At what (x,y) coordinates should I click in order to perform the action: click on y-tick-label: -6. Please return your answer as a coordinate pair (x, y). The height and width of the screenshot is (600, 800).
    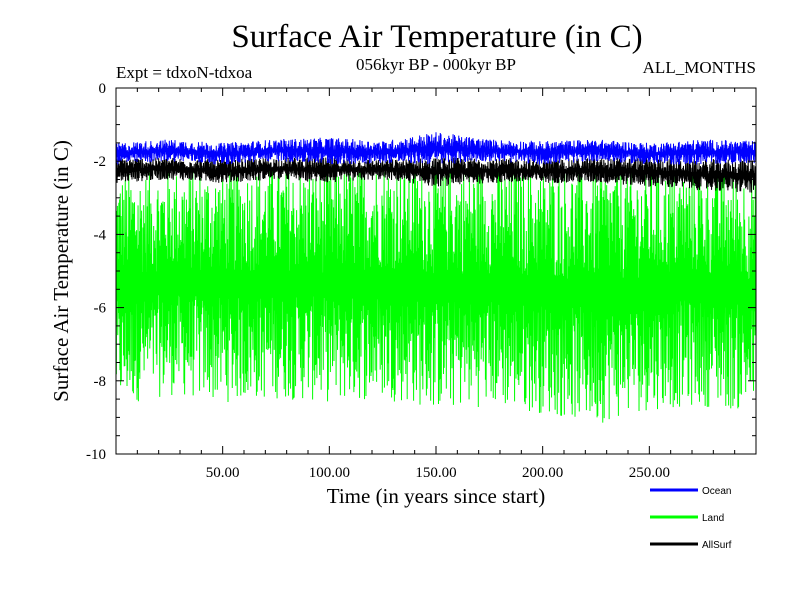
    Looking at the image, I should click on (100, 309).